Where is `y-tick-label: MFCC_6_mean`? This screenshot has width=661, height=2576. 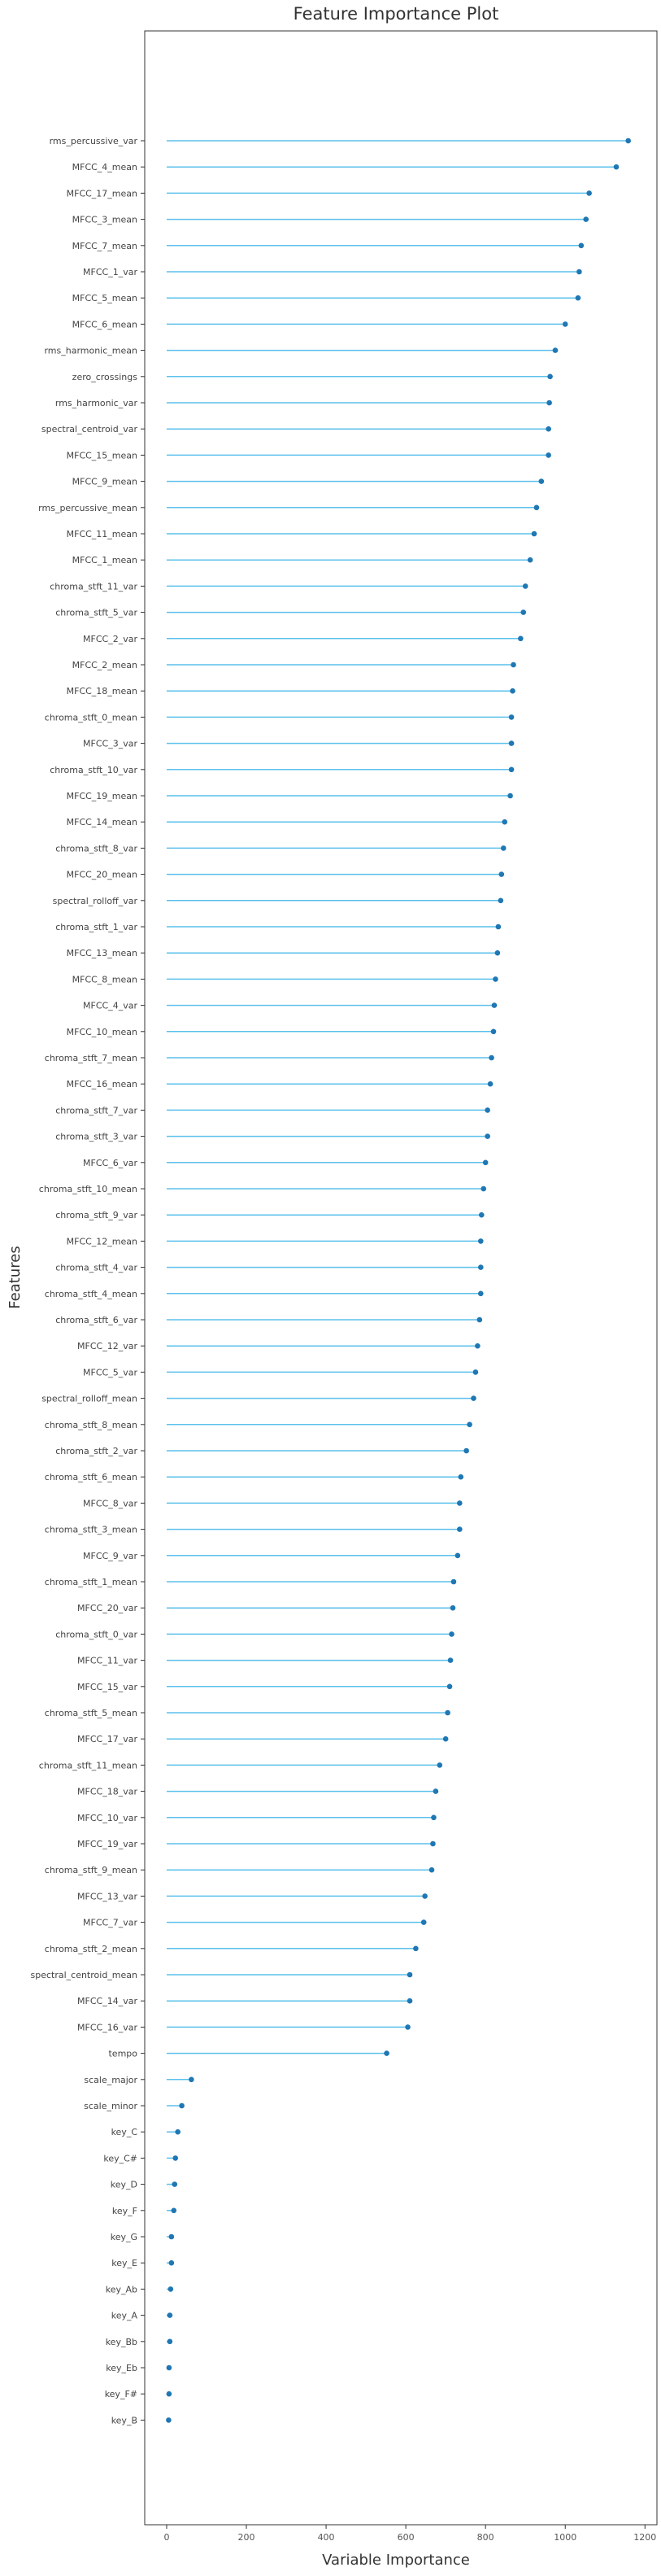
y-tick-label: MFCC_6_mean is located at coordinates (104, 324).